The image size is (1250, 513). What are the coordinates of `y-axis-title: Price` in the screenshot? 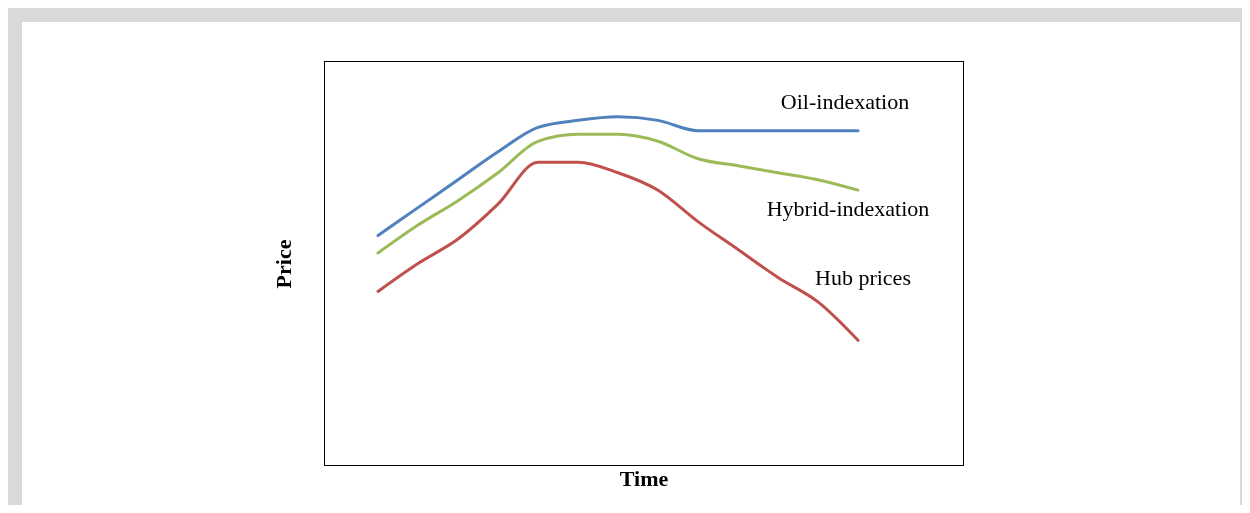 It's located at (284, 263).